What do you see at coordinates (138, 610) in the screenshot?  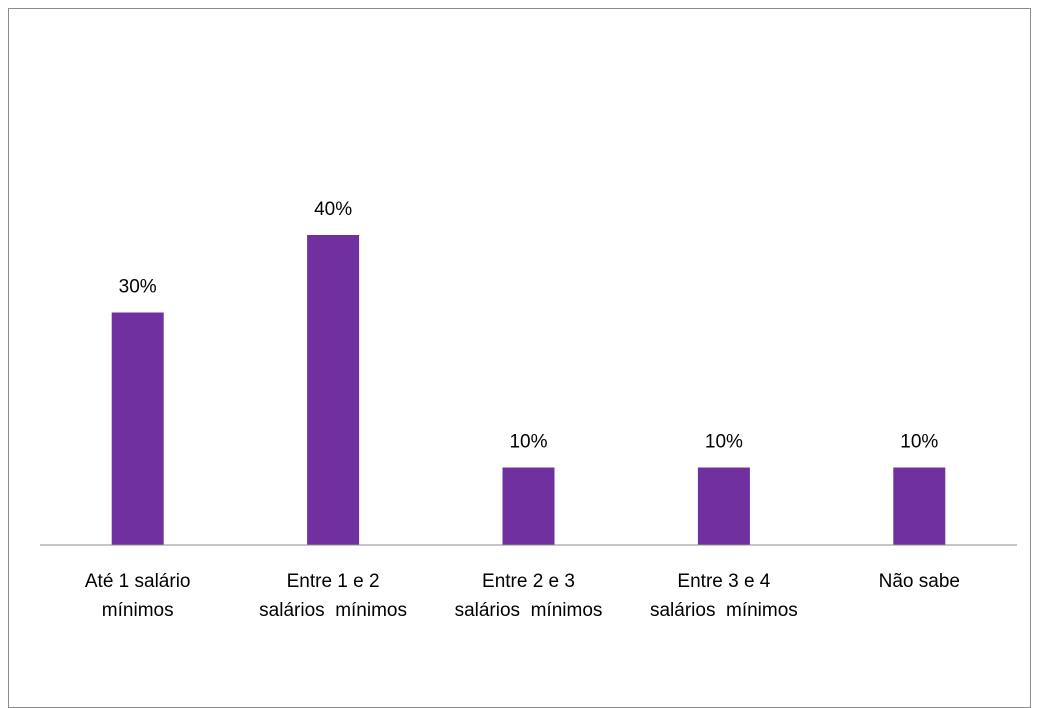 I see `category-label-1-line-2: mínimos` at bounding box center [138, 610].